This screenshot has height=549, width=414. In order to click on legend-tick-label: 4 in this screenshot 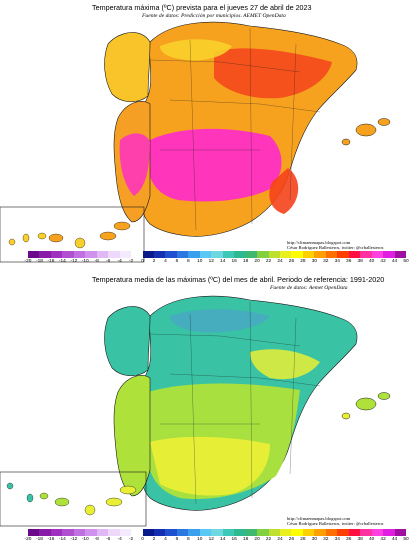, I will do `click(165, 261)`.